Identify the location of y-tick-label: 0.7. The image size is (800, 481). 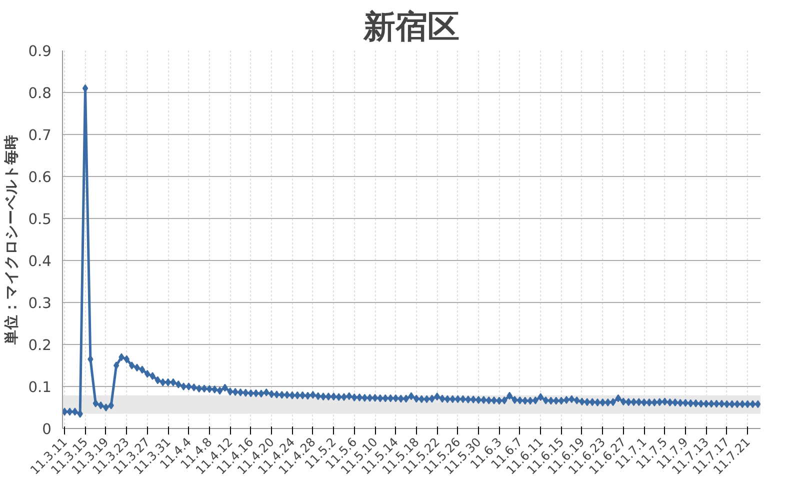
(40, 135).